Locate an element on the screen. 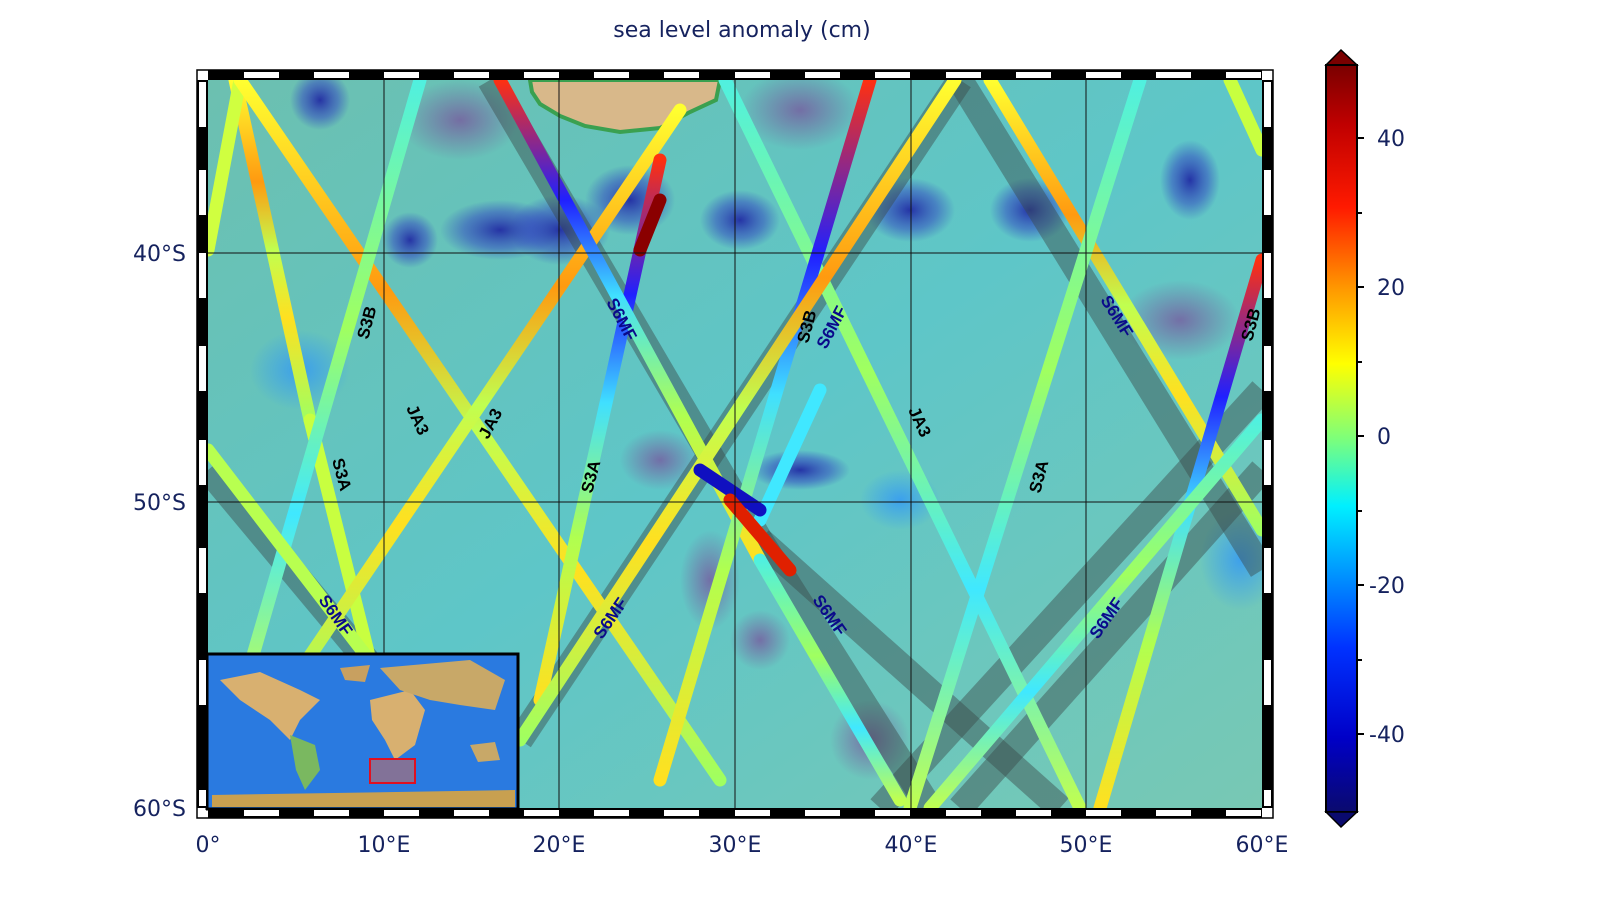 The height and width of the screenshot is (900, 1600). cbar-tick-neg40: -40 is located at coordinates (1387, 735).